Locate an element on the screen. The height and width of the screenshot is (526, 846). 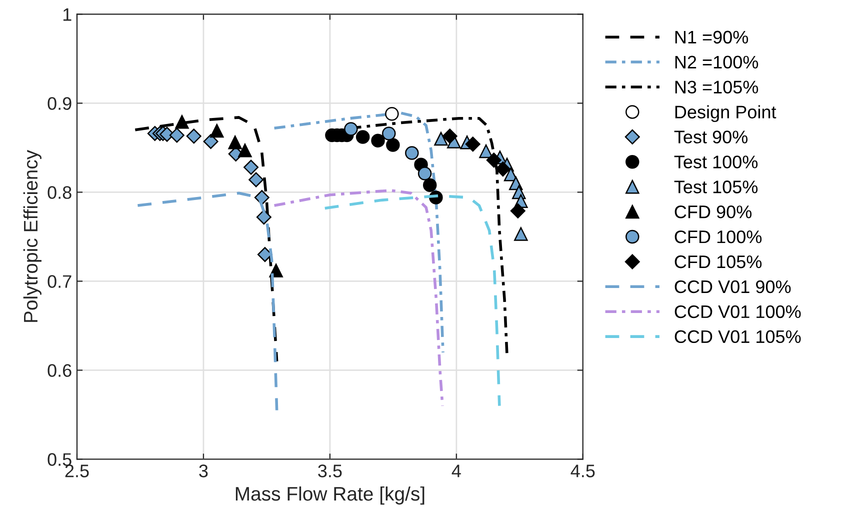
y-tick-label: 0.9 is located at coordinates (60, 103).